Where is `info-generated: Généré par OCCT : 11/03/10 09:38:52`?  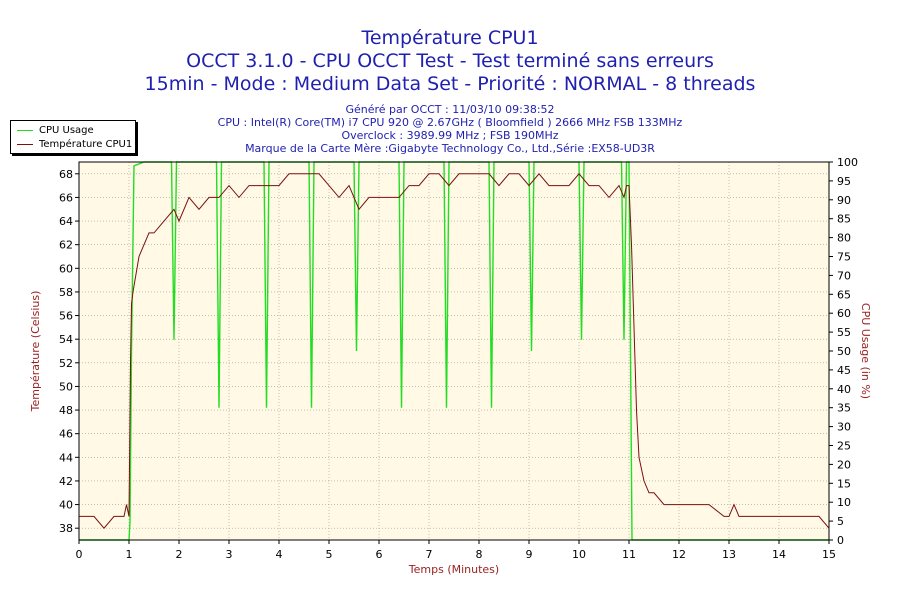
info-generated: Généré par OCCT : 11/03/10 09:38:52 is located at coordinates (450, 109).